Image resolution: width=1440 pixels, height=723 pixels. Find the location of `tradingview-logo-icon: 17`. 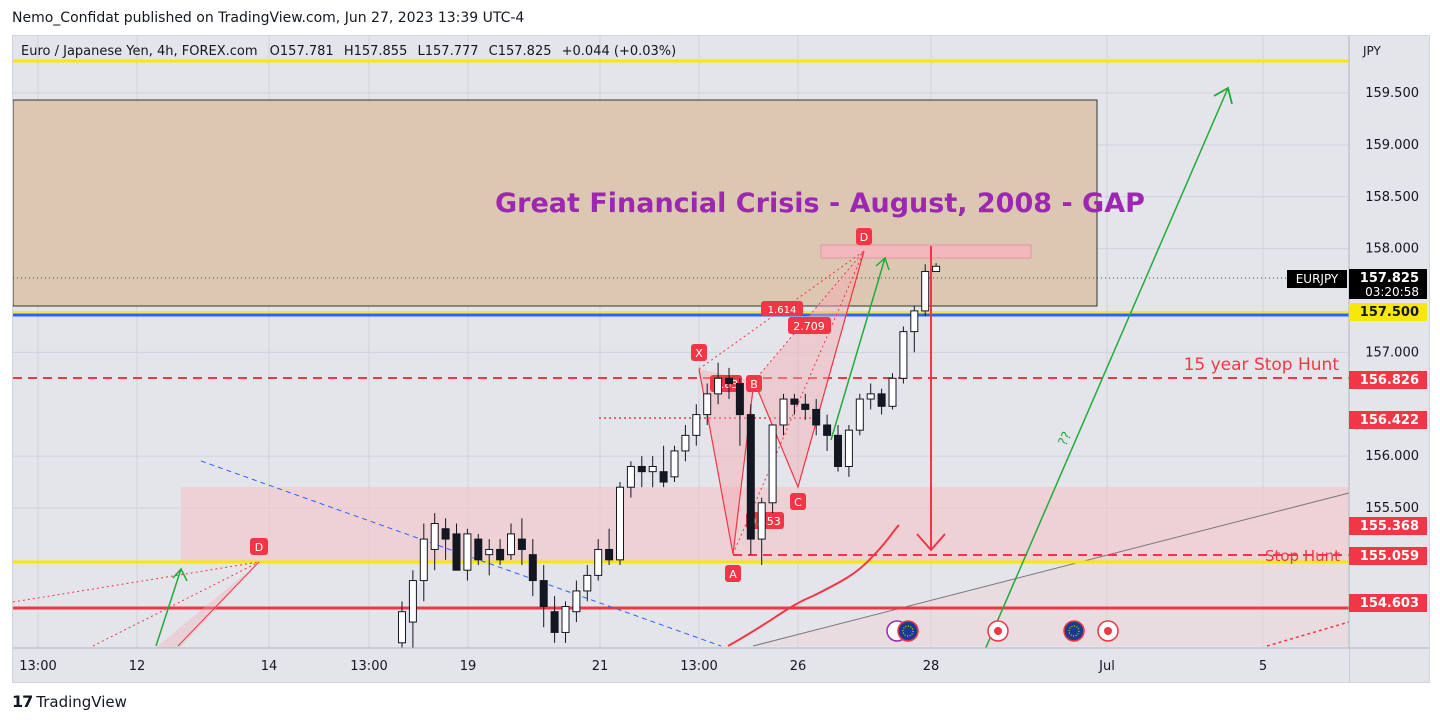

tradingview-logo-icon: 17 is located at coordinates (22, 701).